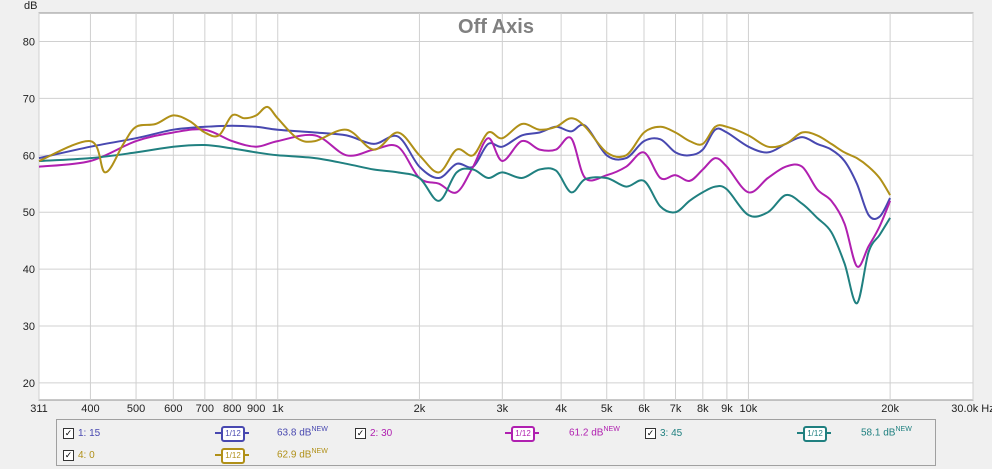 The width and height of the screenshot is (992, 469). I want to click on checkbox-series-3: ✓, so click(650, 433).